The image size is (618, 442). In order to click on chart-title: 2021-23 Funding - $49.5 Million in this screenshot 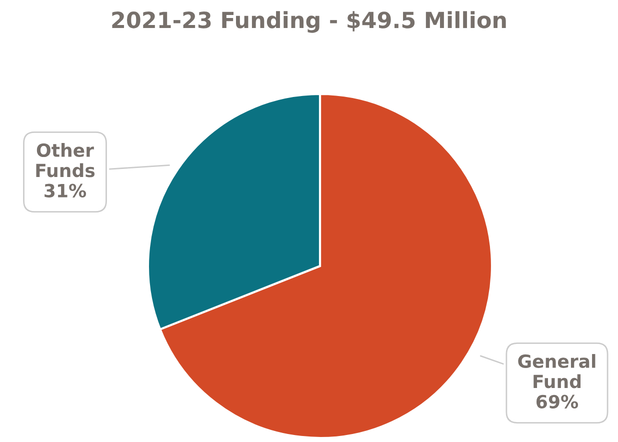, I will do `click(309, 22)`.